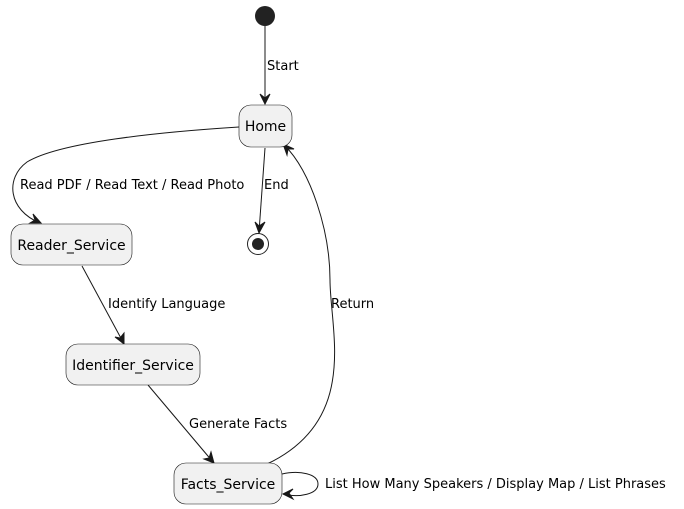  I want to click on state-reader-service-label: Reader_Service, so click(71, 246).